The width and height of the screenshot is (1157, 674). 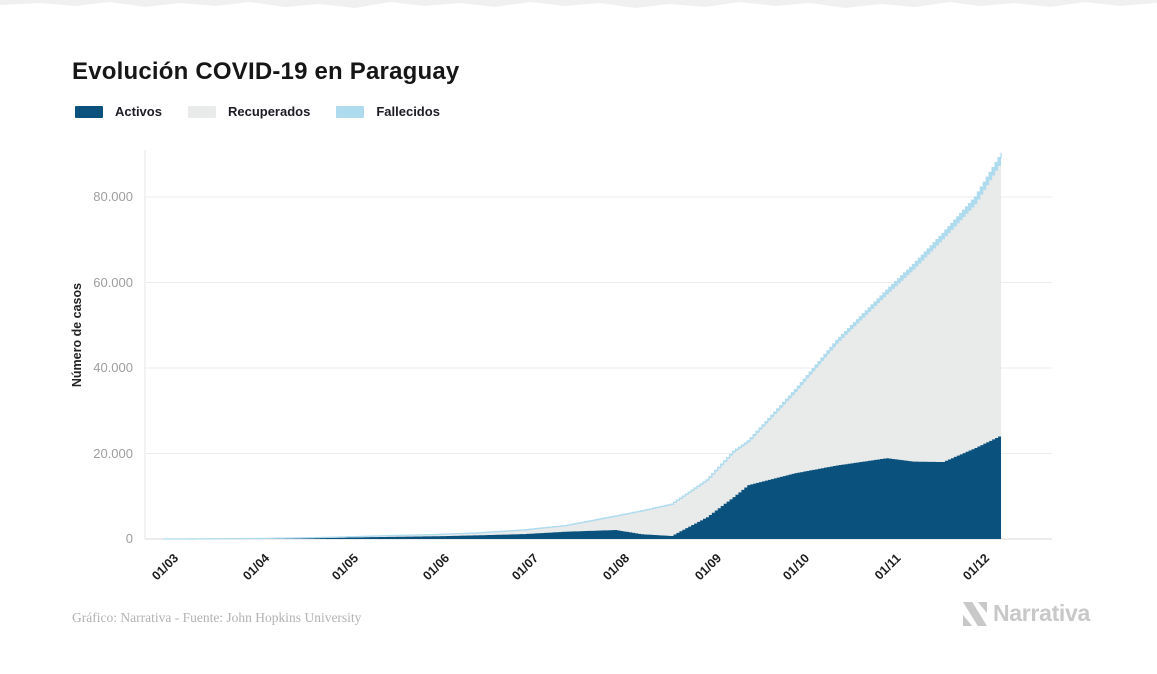 I want to click on legend-item-activos: Activos, so click(x=118, y=111).